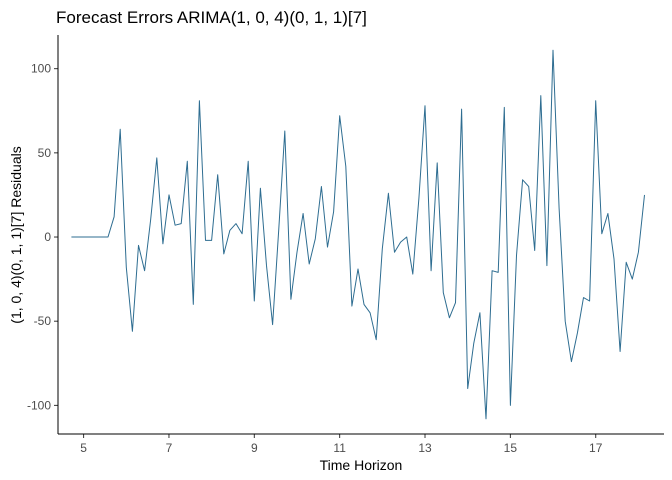 This screenshot has width=672, height=480. Describe the element at coordinates (39, 405) in the screenshot. I see `y-tick-label: -100` at that location.